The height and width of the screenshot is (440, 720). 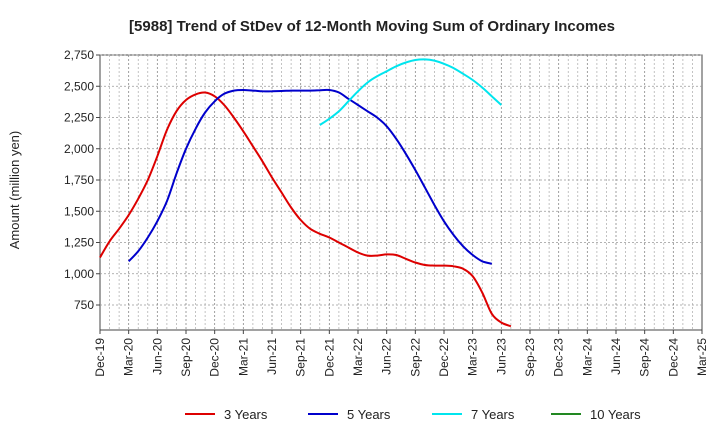 I want to click on x-tick-label: Dec-21, so click(x=329, y=357).